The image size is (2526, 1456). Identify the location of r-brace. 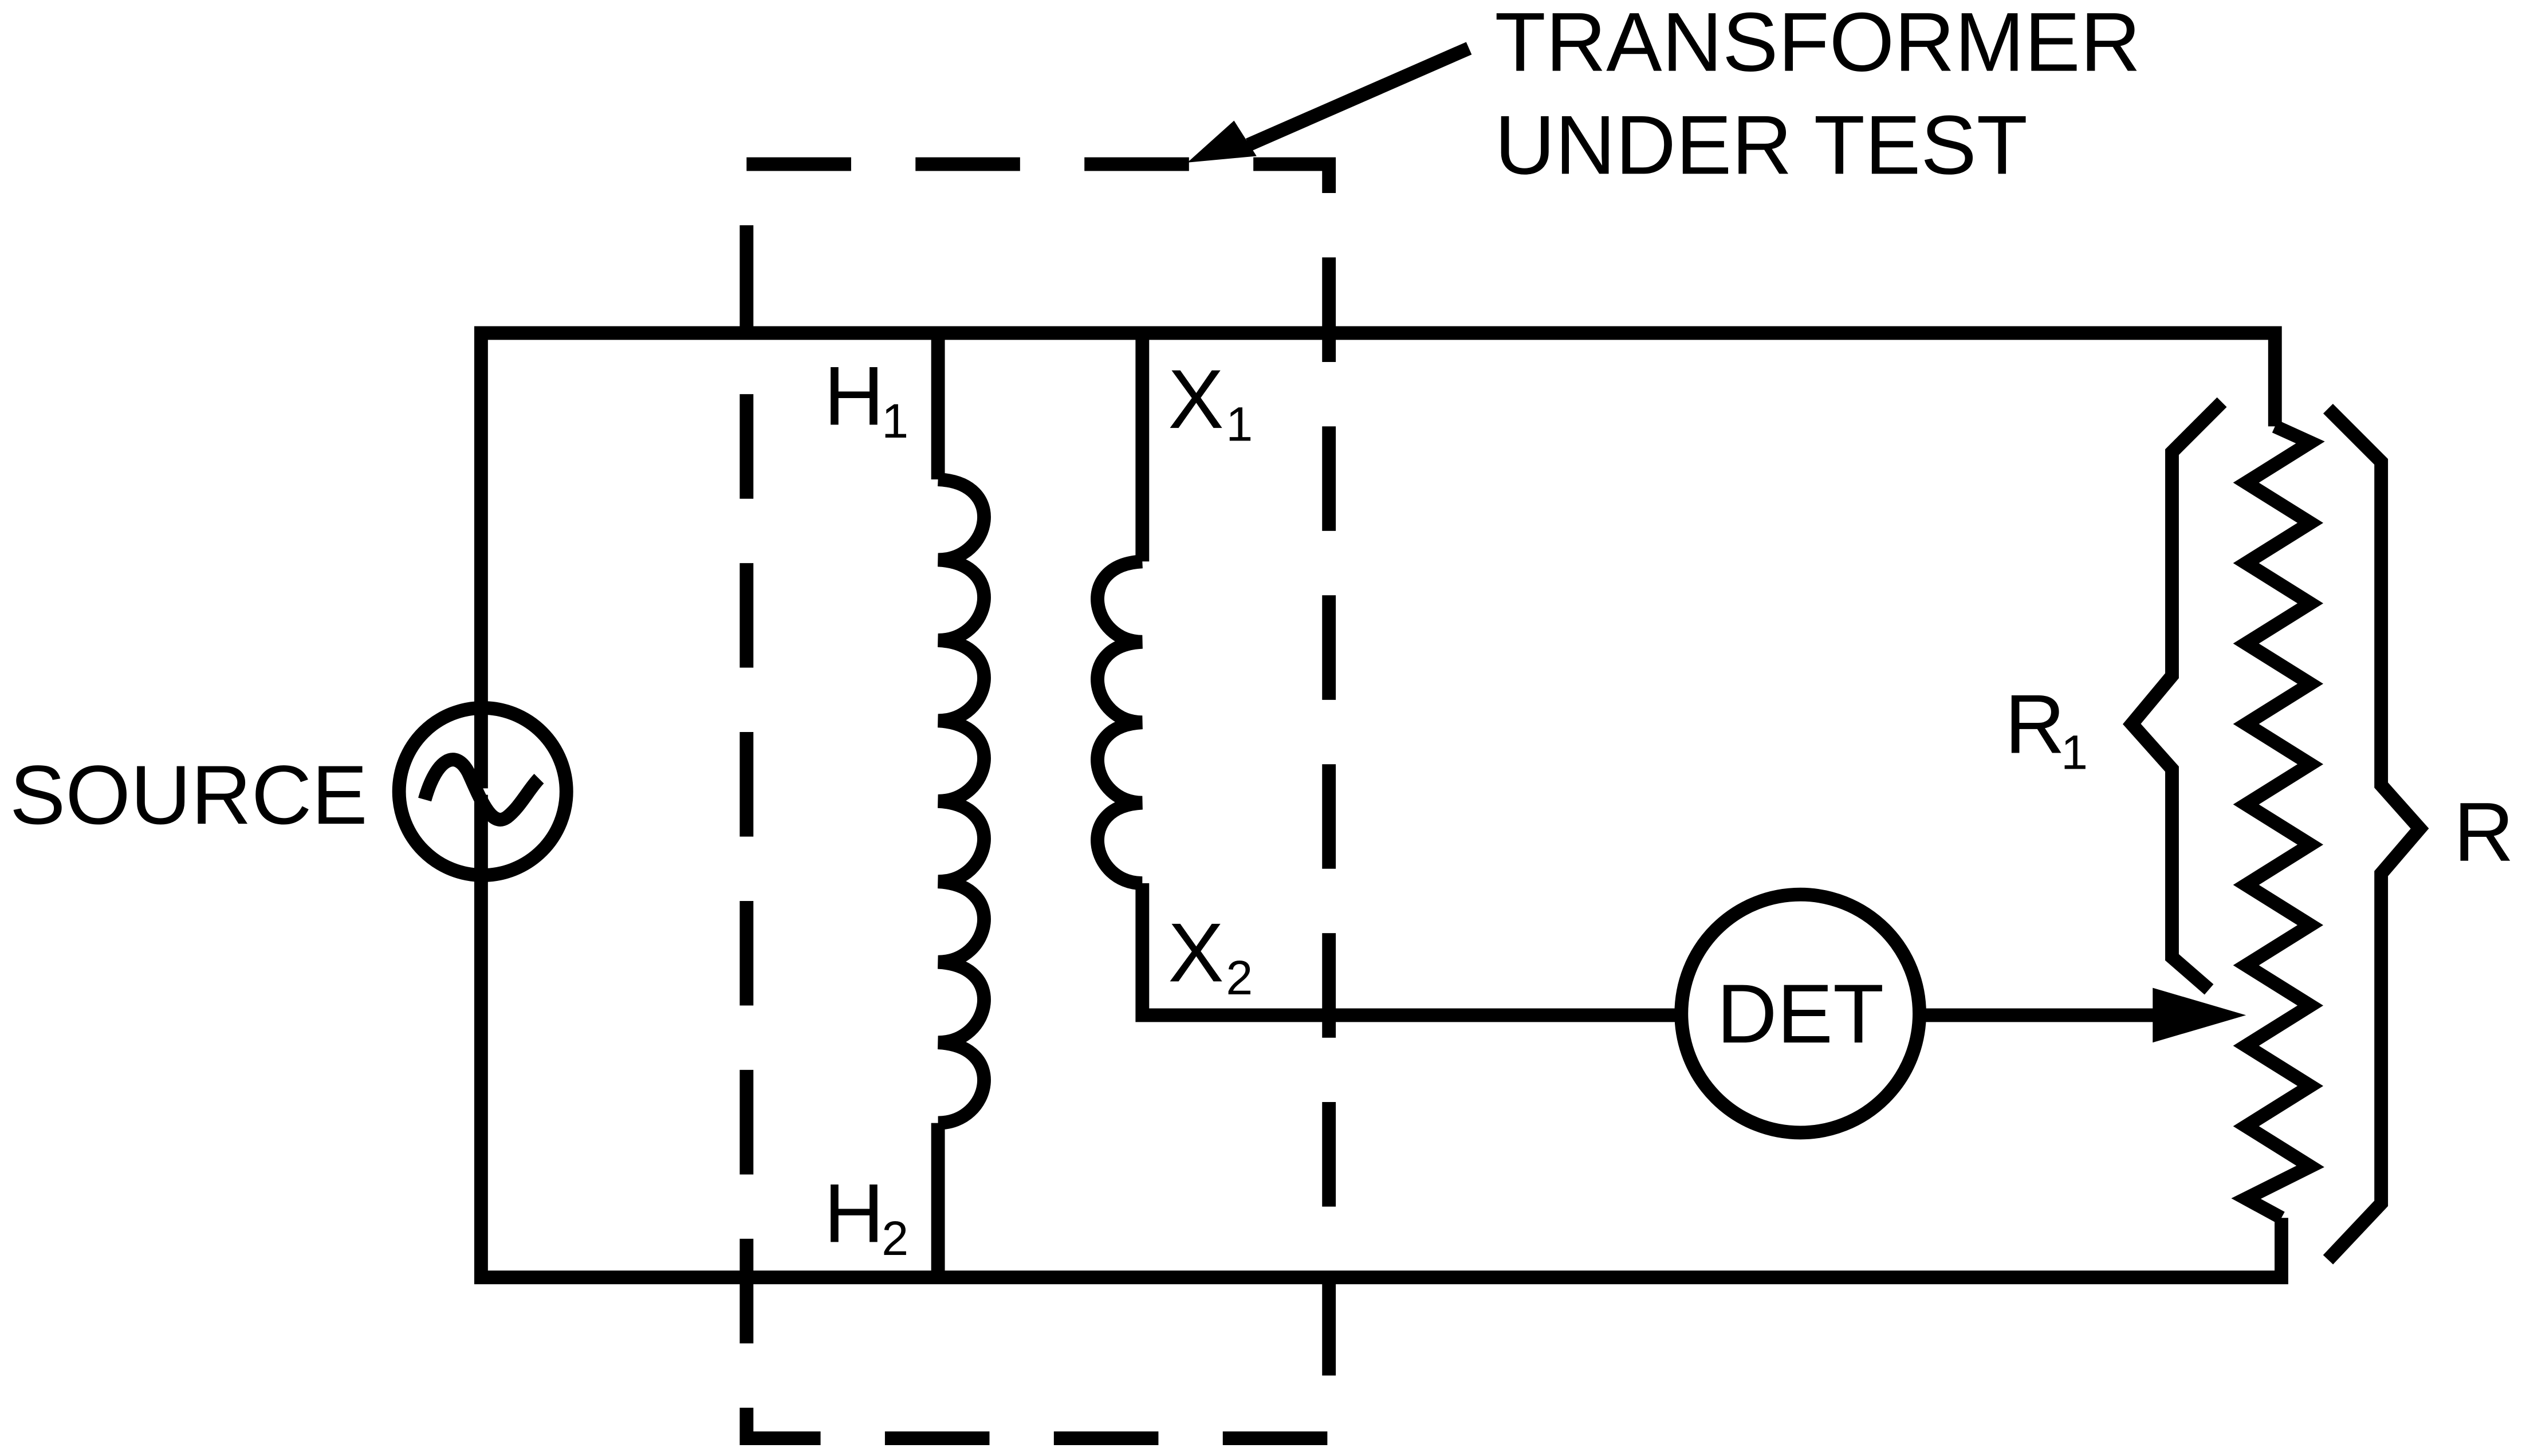
(2376, 834).